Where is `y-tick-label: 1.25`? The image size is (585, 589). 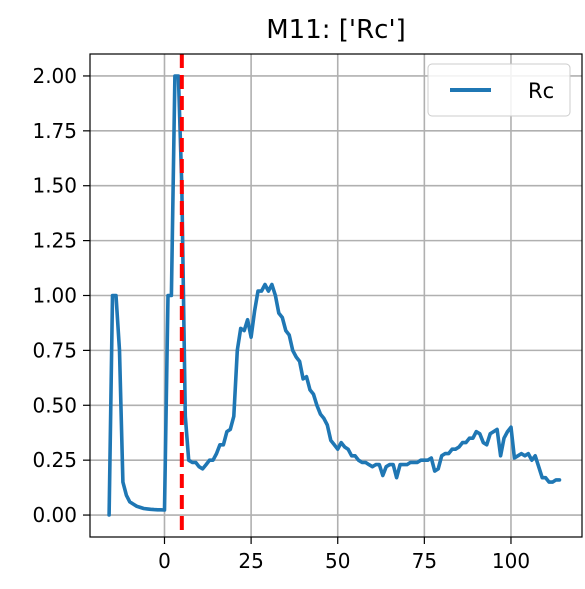
y-tick-label: 1.25 is located at coordinates (54, 241).